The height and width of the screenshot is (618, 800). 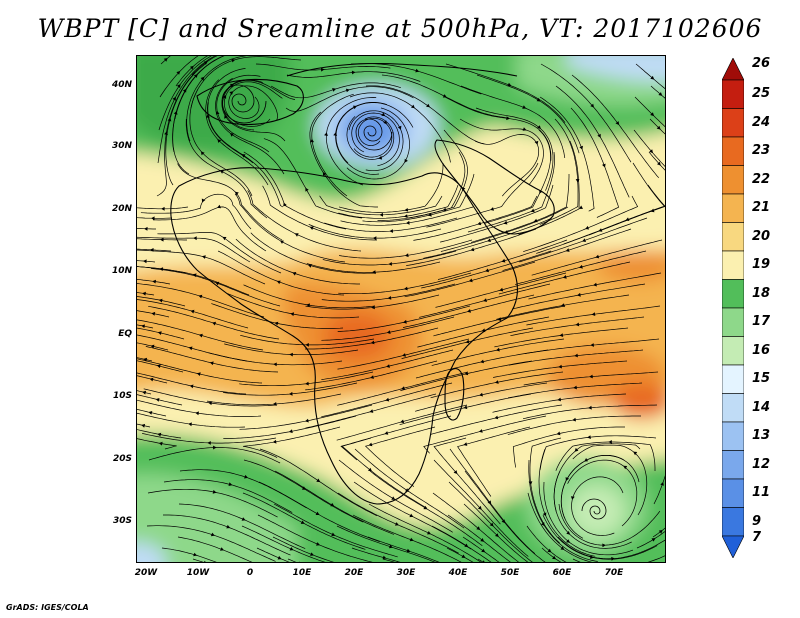 What do you see at coordinates (761, 179) in the screenshot?
I see `colorbar-label: 22` at bounding box center [761, 179].